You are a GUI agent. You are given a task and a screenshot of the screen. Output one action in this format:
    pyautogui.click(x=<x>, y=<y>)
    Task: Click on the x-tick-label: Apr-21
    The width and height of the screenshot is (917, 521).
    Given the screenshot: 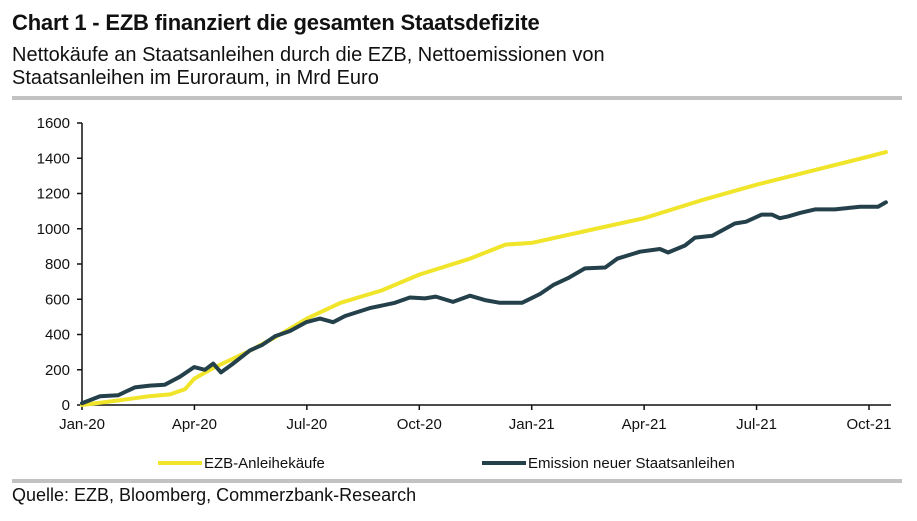 What is the action you would take?
    pyautogui.click(x=644, y=424)
    